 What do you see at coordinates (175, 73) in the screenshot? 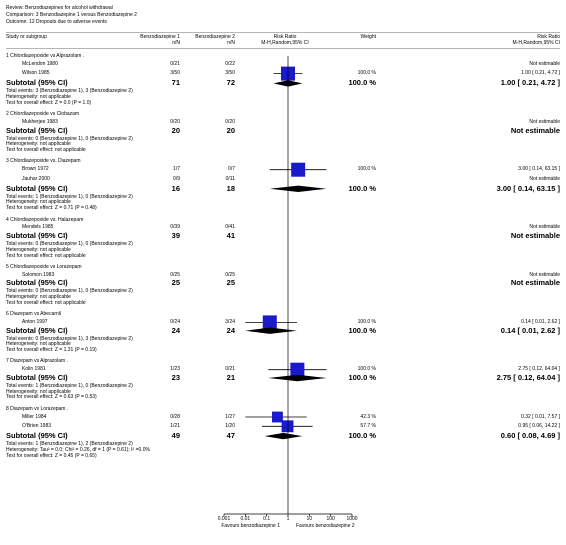
I see `study-events-group1: 3/50` at bounding box center [175, 73].